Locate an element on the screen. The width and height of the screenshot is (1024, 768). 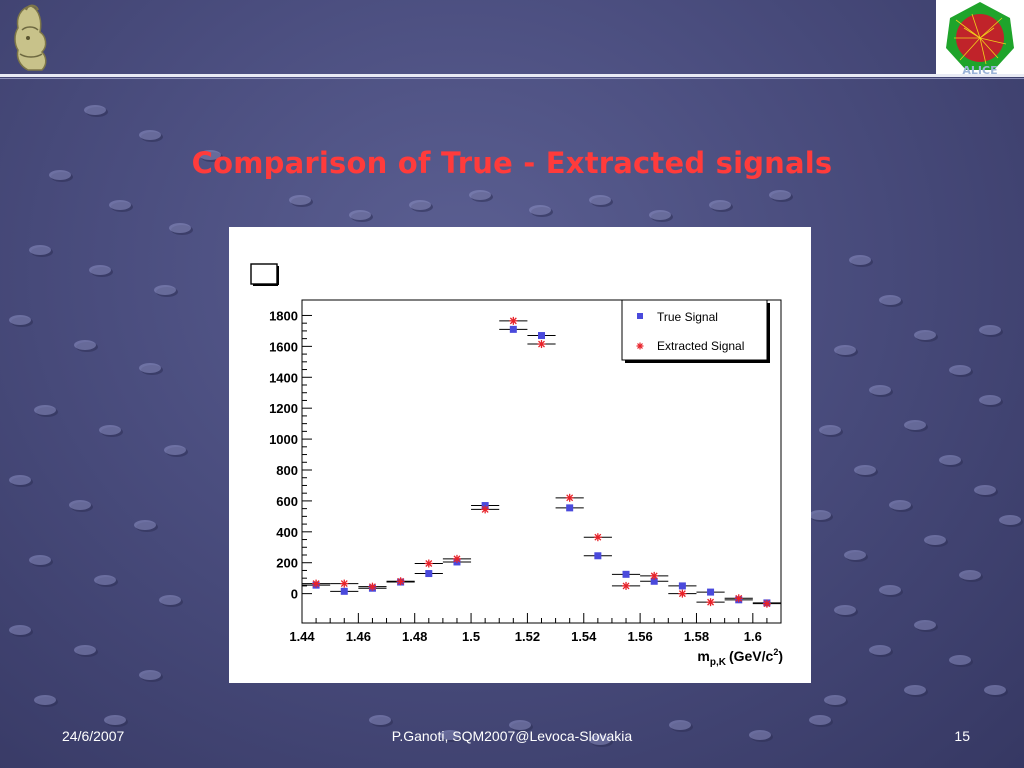
legend-extracted-signal-marker is located at coordinates (640, 346).